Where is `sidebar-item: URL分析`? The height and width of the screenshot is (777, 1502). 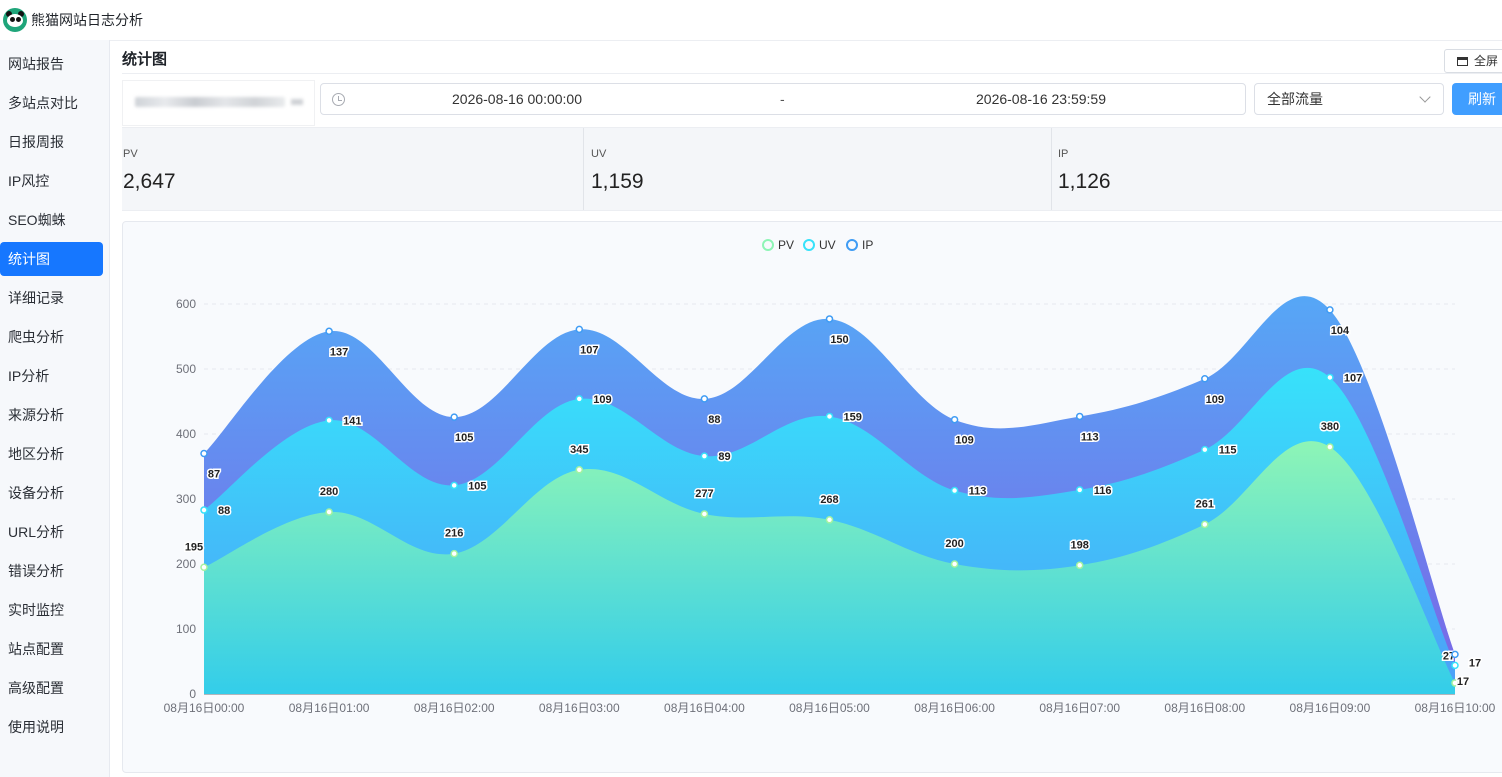
sidebar-item: URL分析 is located at coordinates (36, 532).